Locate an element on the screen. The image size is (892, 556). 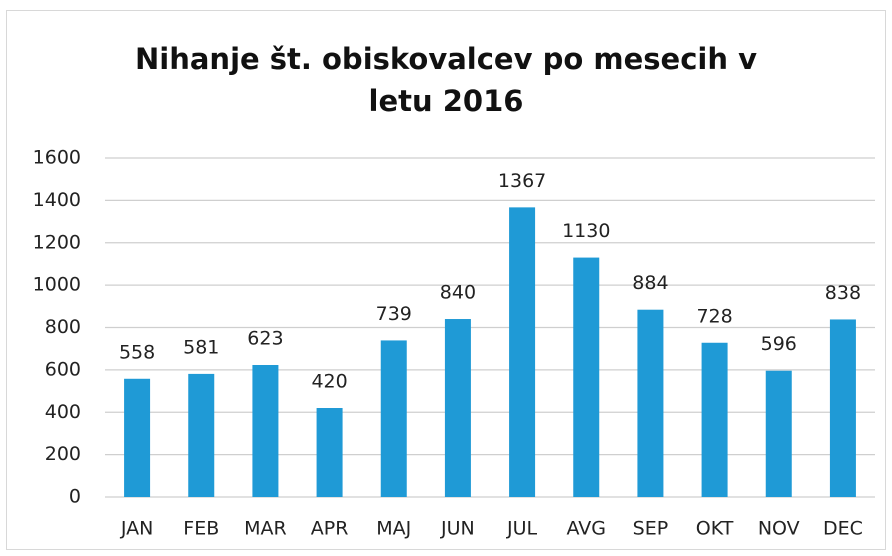
y-tick-label: 1400 is located at coordinates (57, 200).